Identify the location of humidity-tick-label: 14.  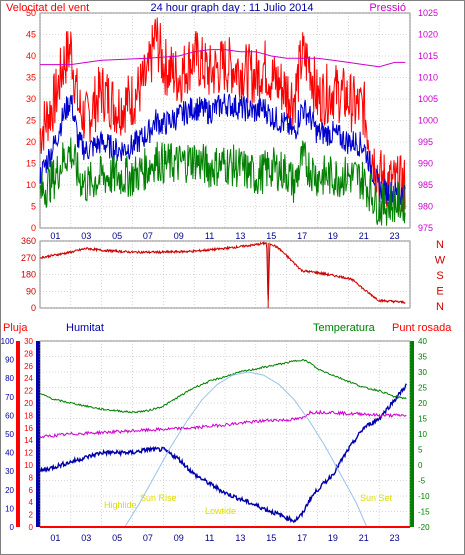
(28, 440).